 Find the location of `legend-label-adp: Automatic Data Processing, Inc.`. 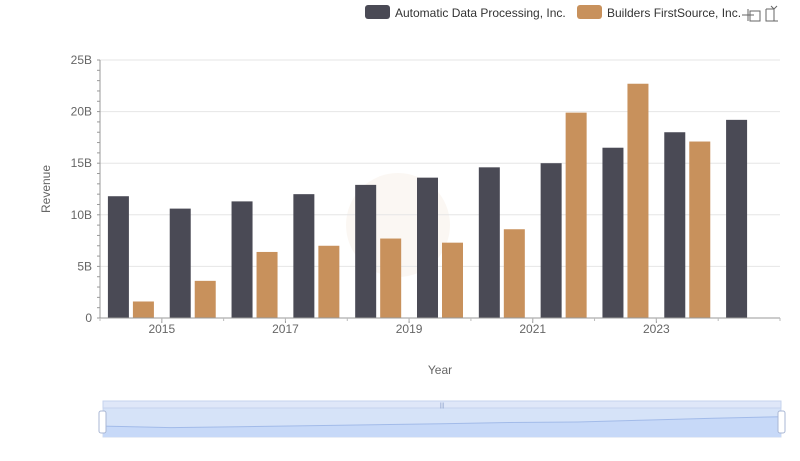

legend-label-adp: Automatic Data Processing, Inc. is located at coordinates (480, 13).